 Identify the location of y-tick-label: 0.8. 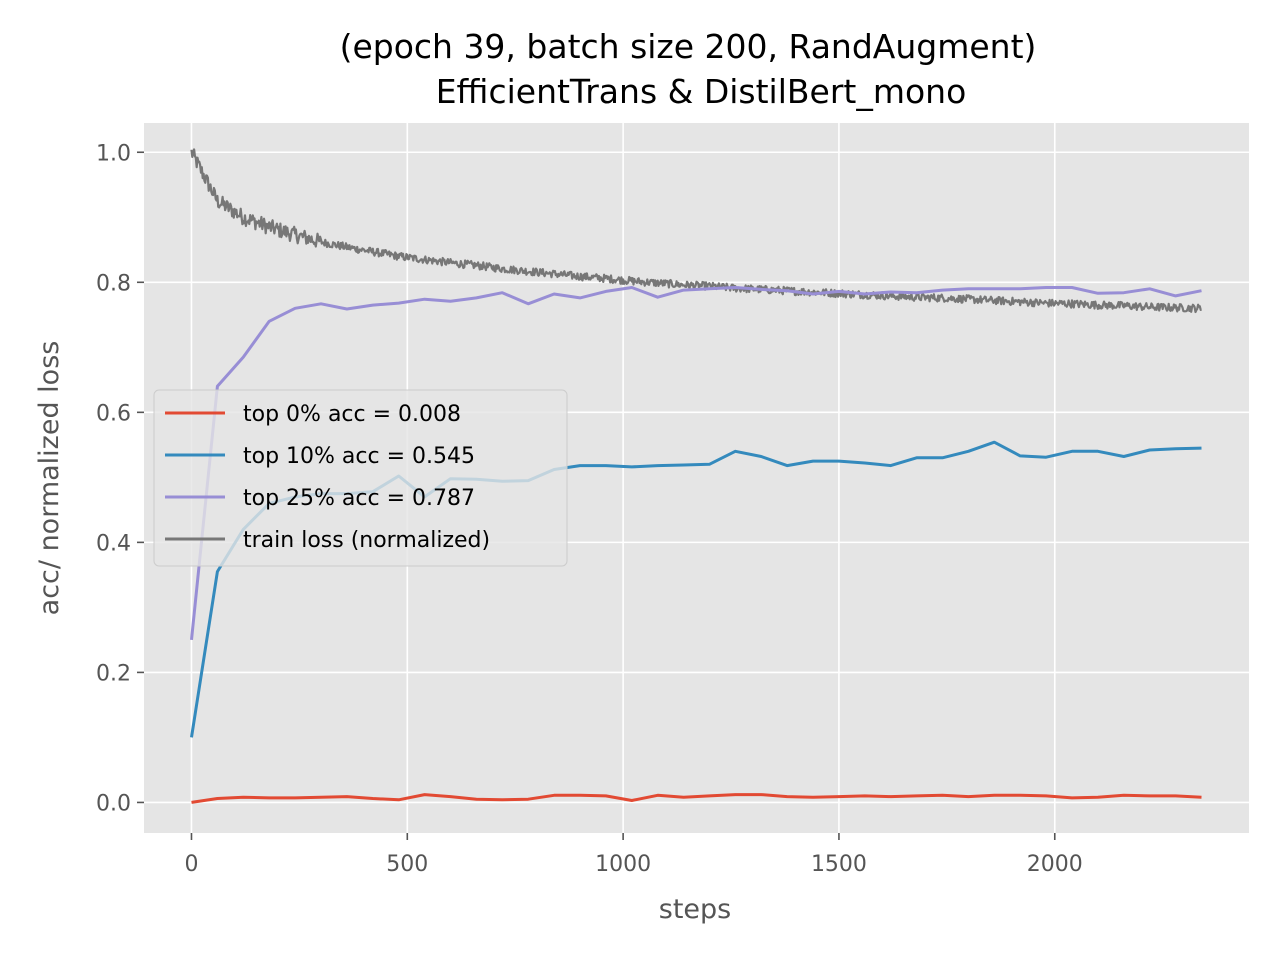
(113, 283).